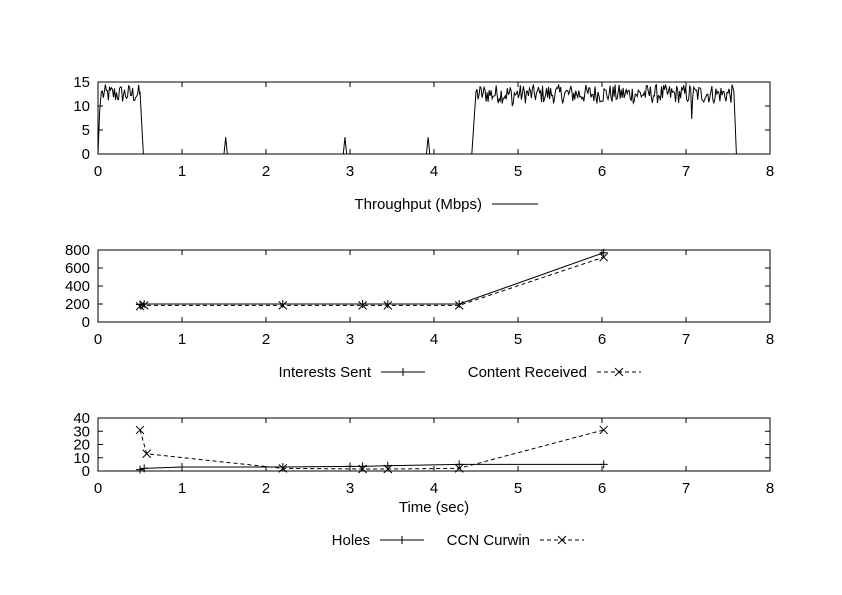 The width and height of the screenshot is (842, 595). Describe the element at coordinates (77, 304) in the screenshot. I see `y-tick-label: 200` at that location.